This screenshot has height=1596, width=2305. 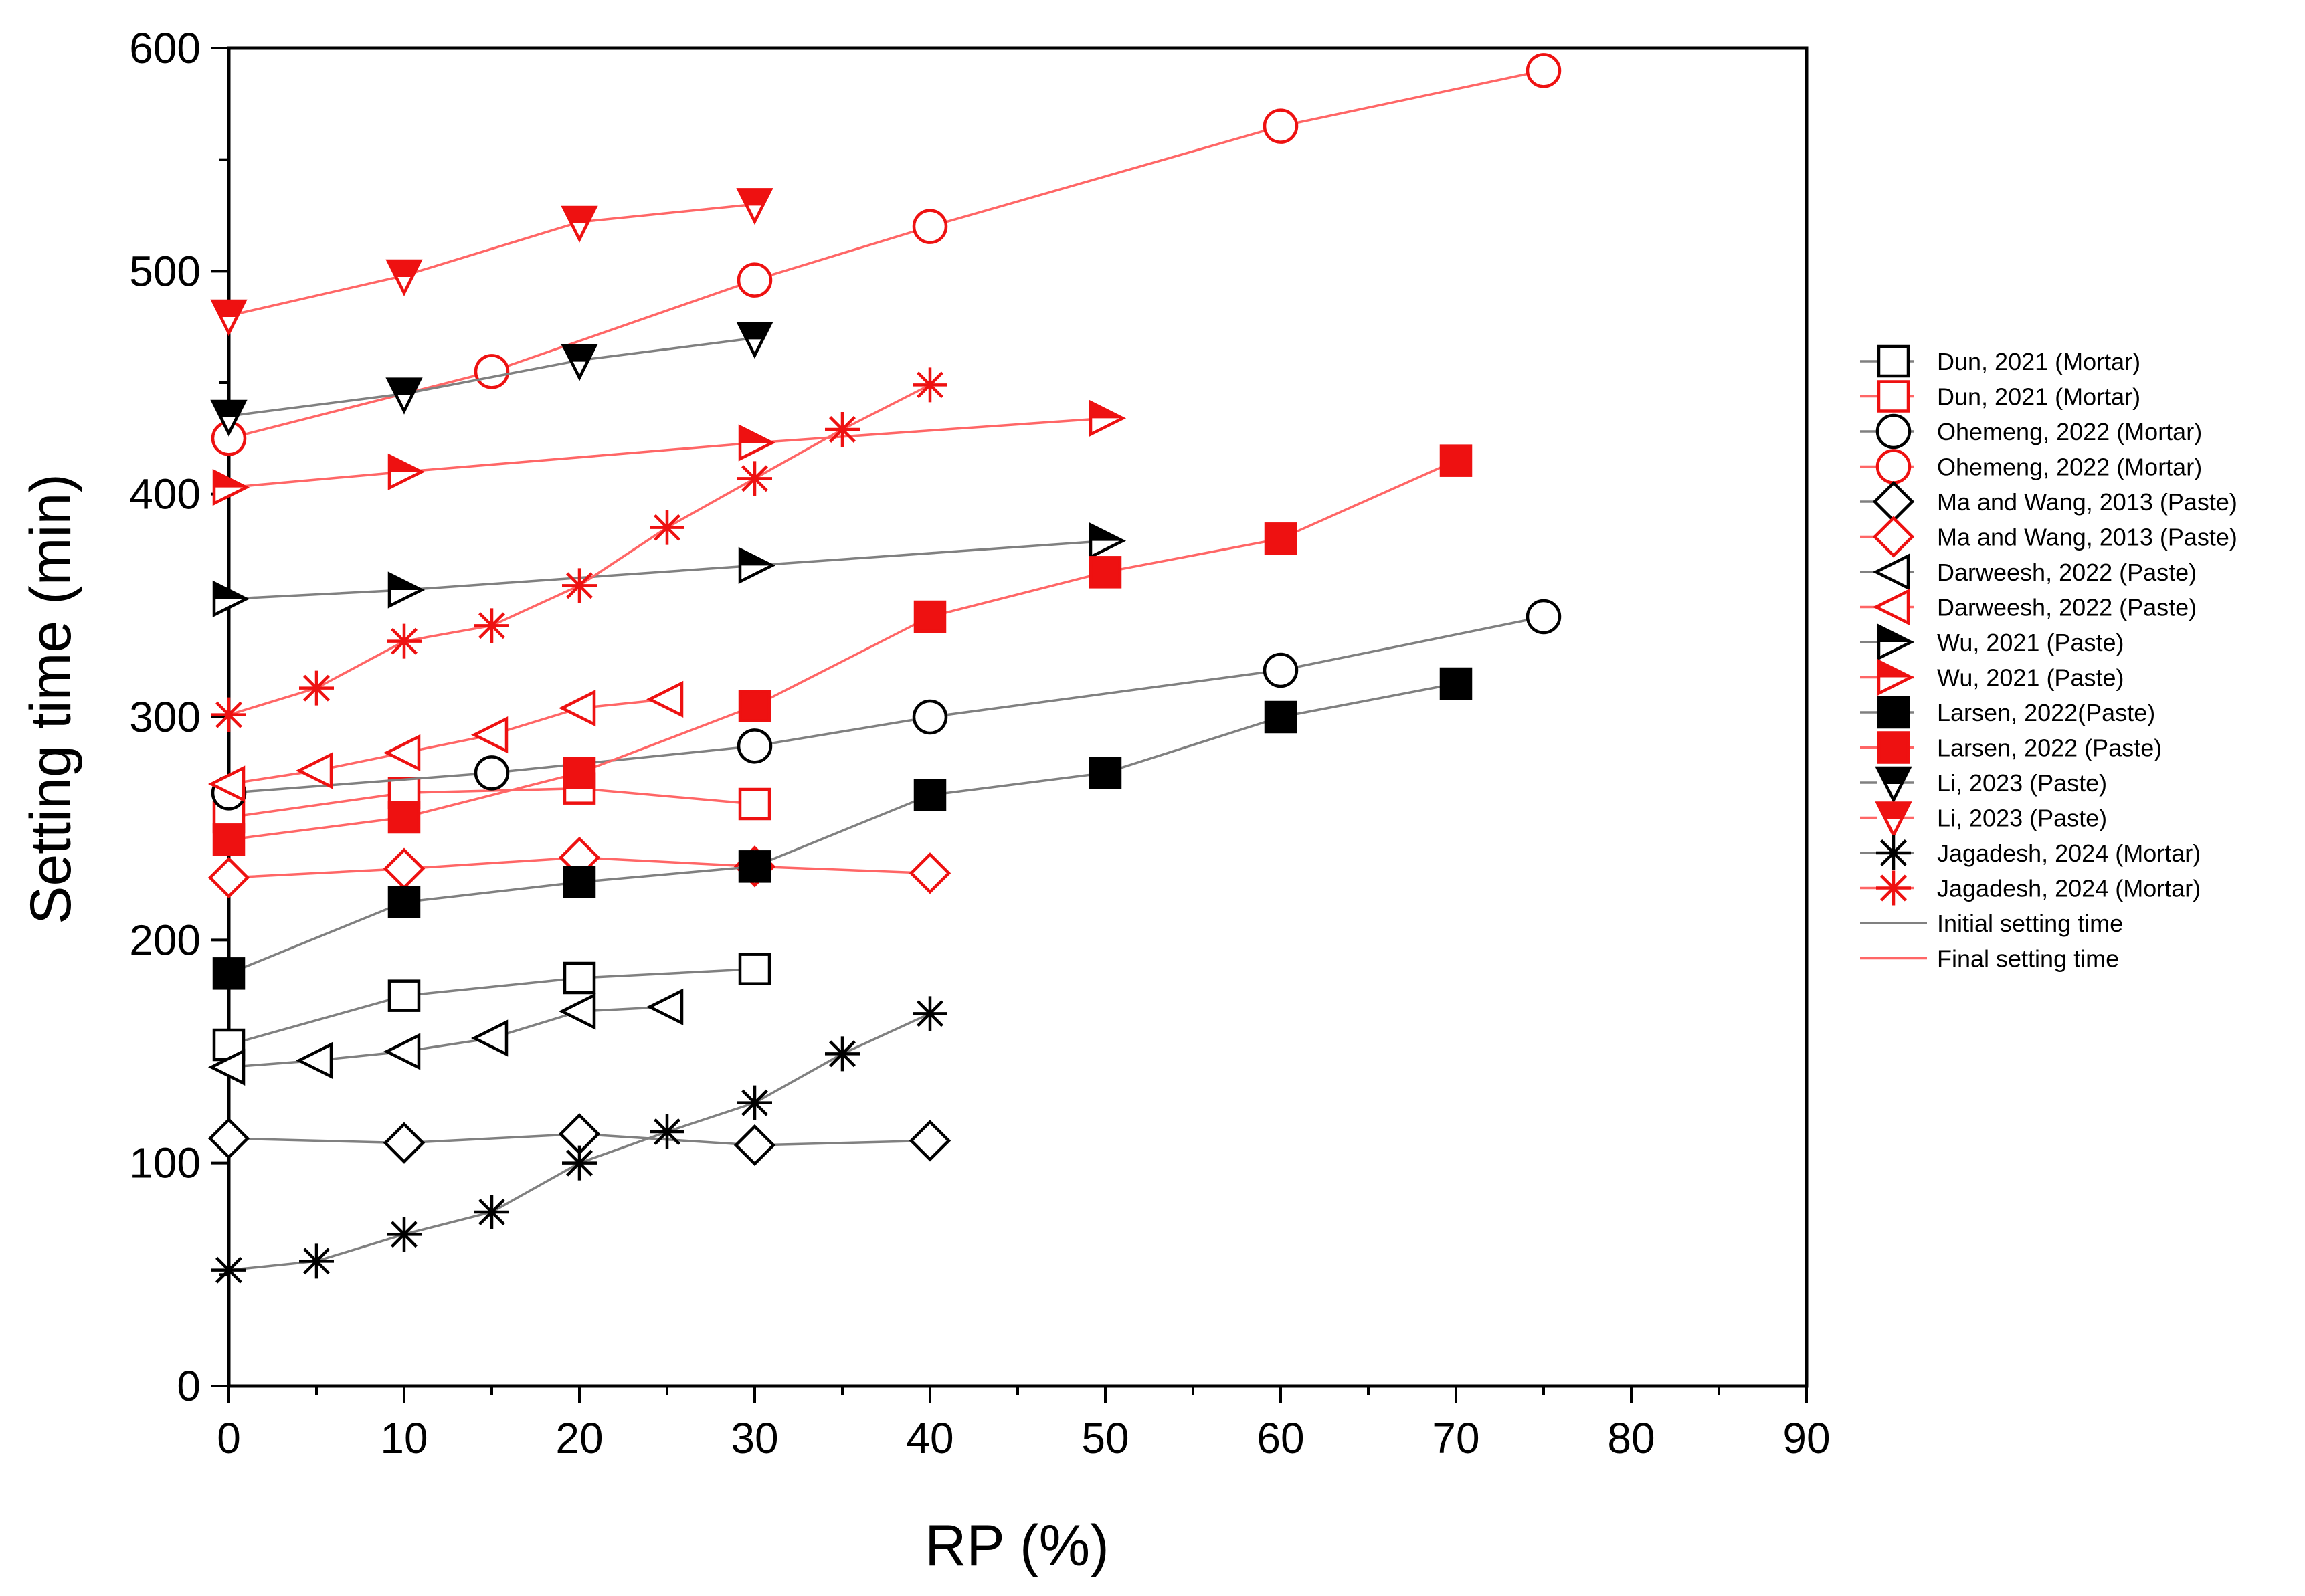 What do you see at coordinates (2038, 397) in the screenshot?
I see `legend-label: Dun, 2021 (Mortar)` at bounding box center [2038, 397].